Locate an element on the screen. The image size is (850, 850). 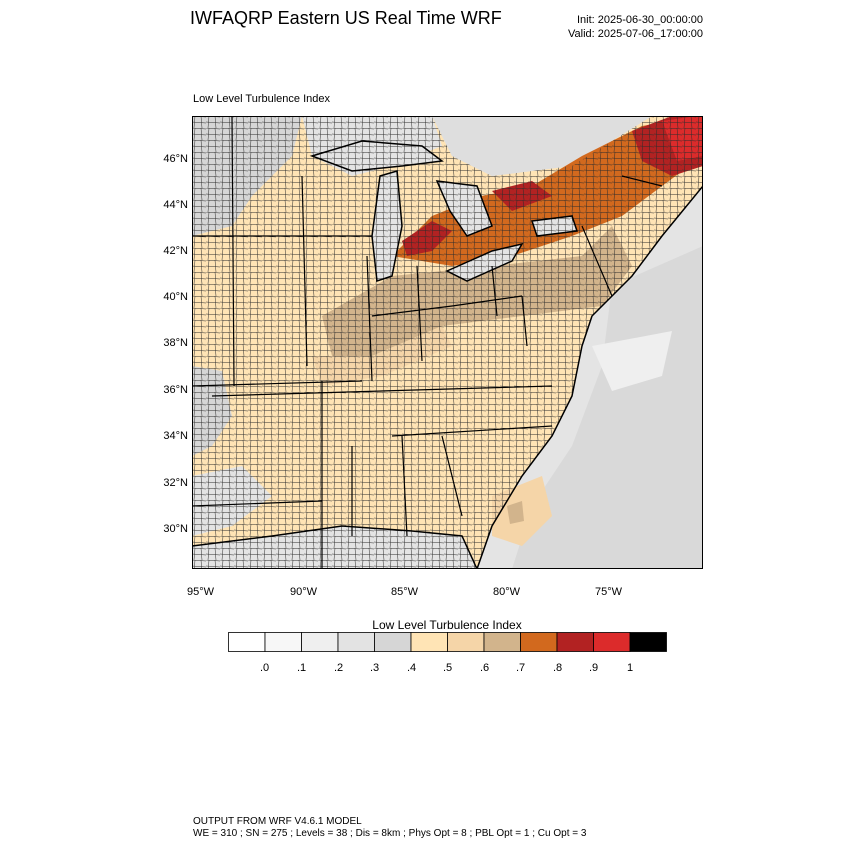
colorbar-title: Low Level Turbulence Index is located at coordinates (447, 625).